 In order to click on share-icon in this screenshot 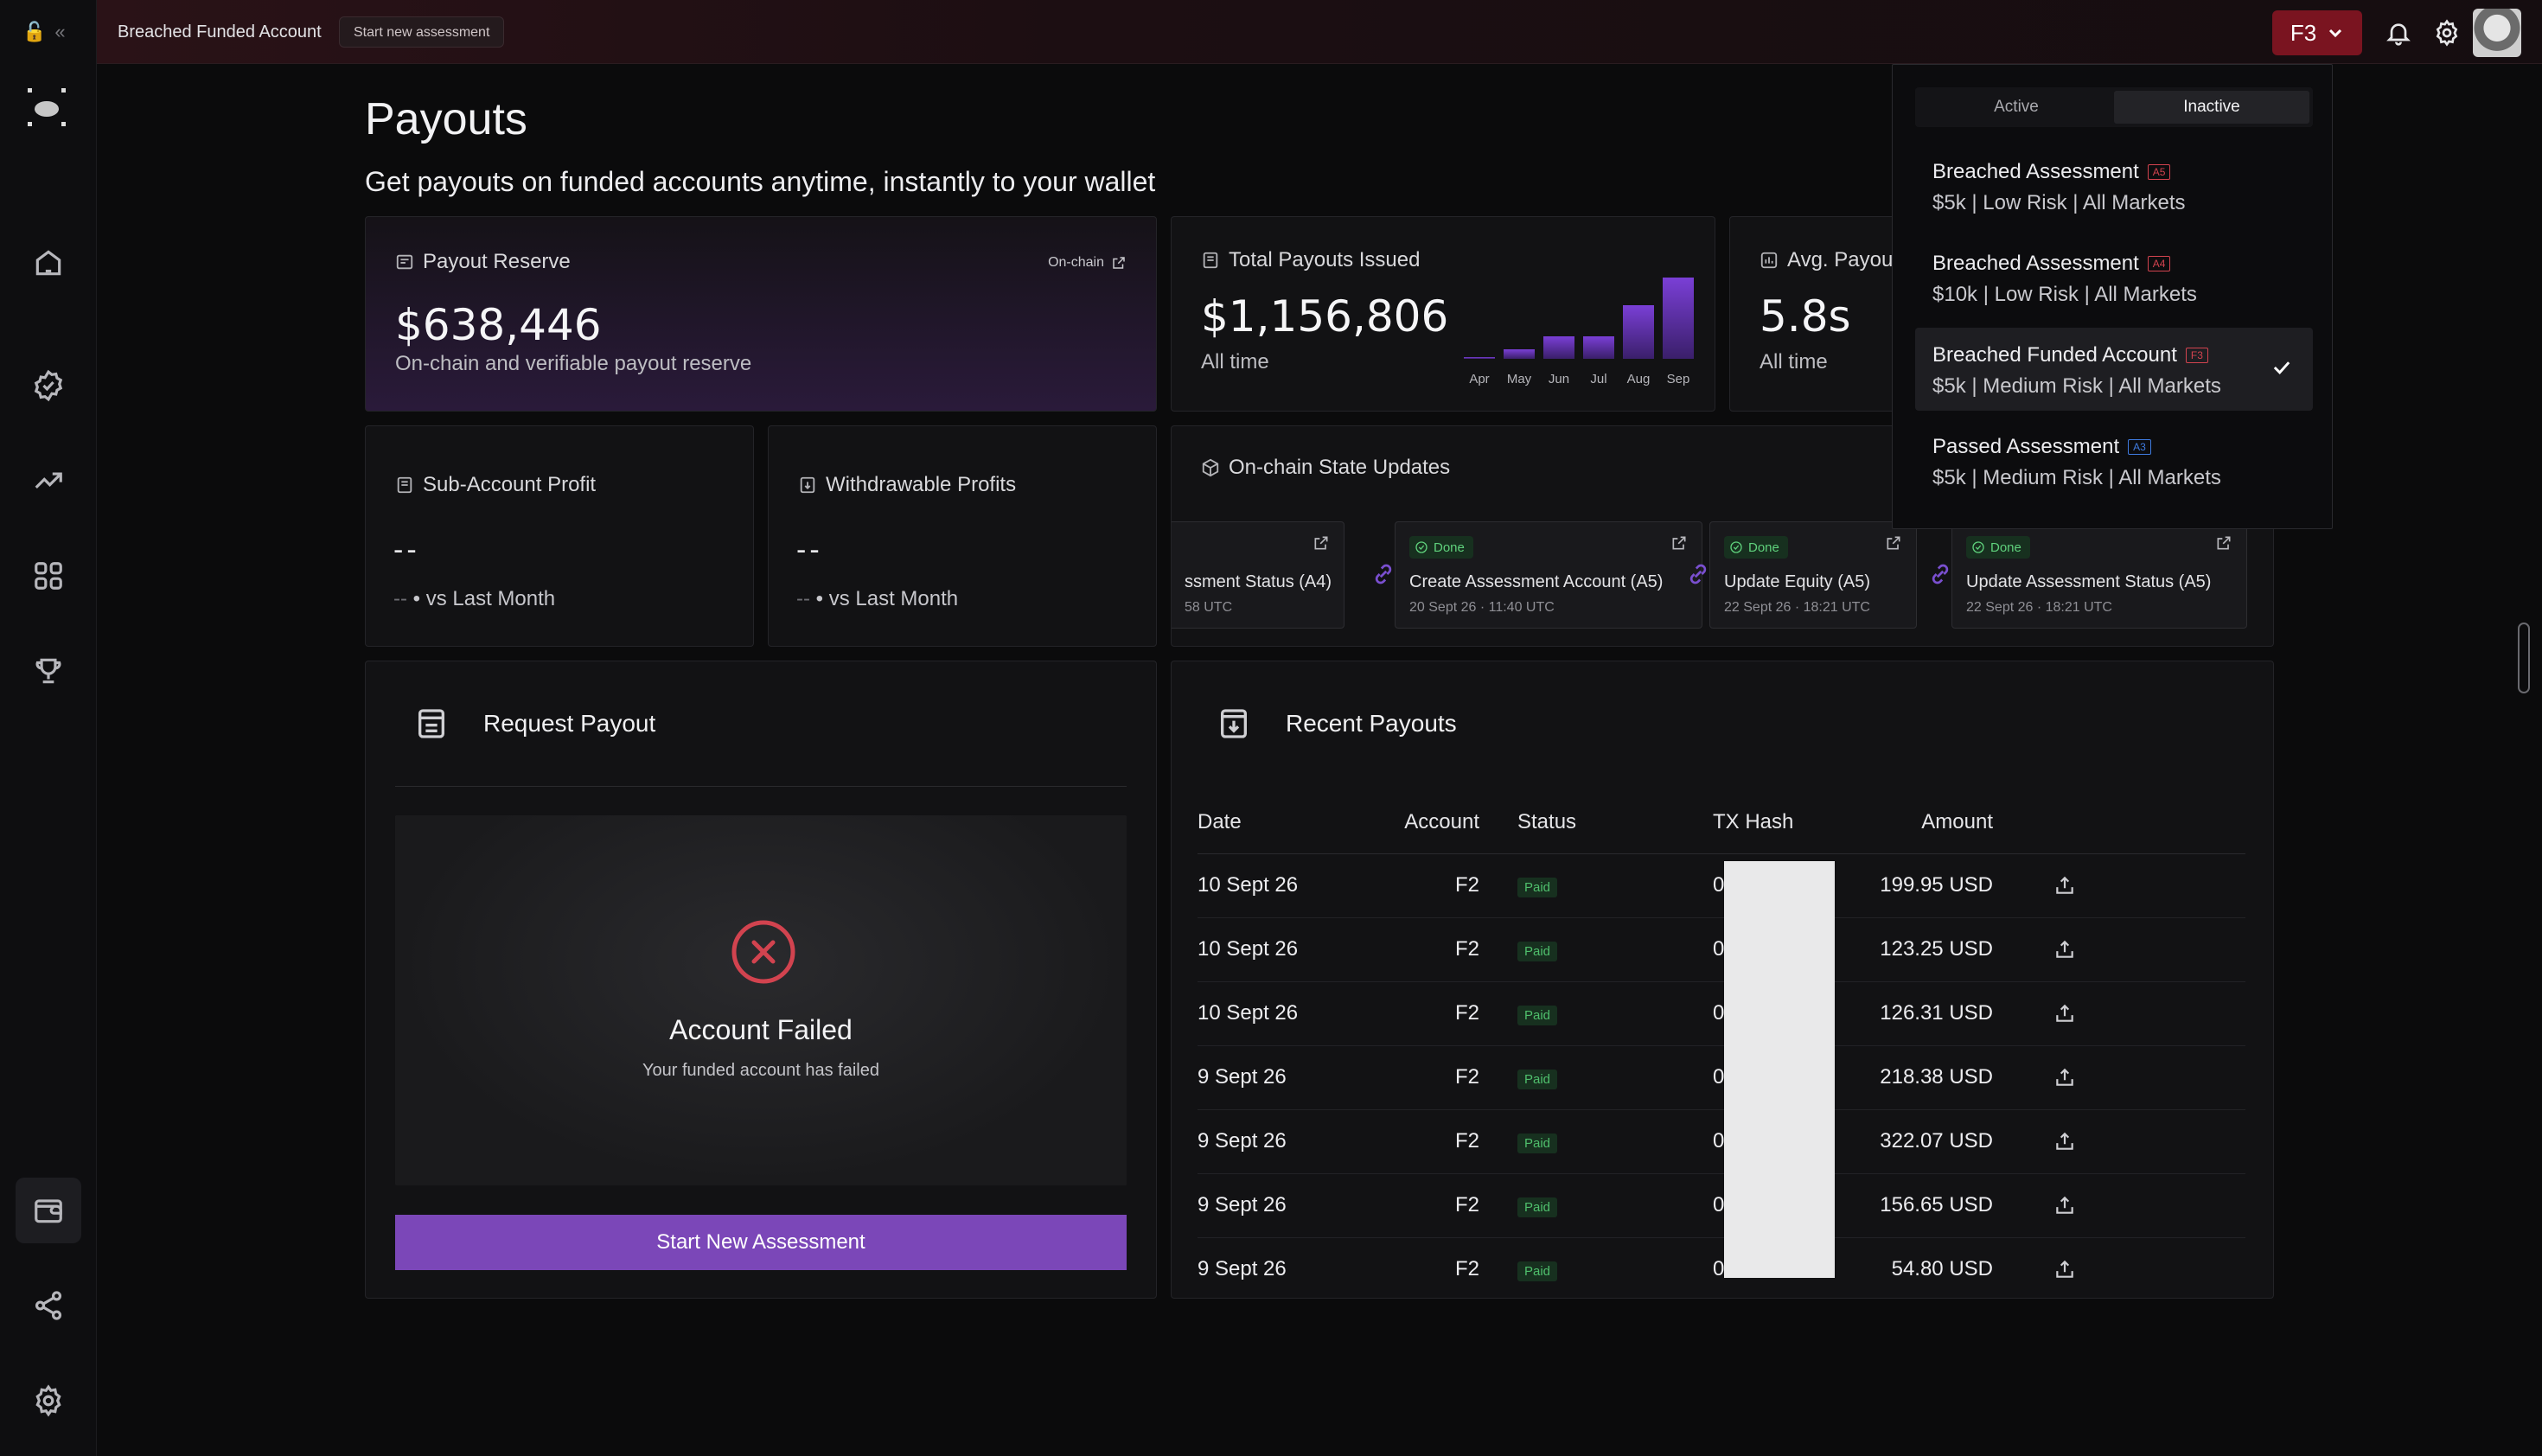, I will do `click(48, 1305)`.